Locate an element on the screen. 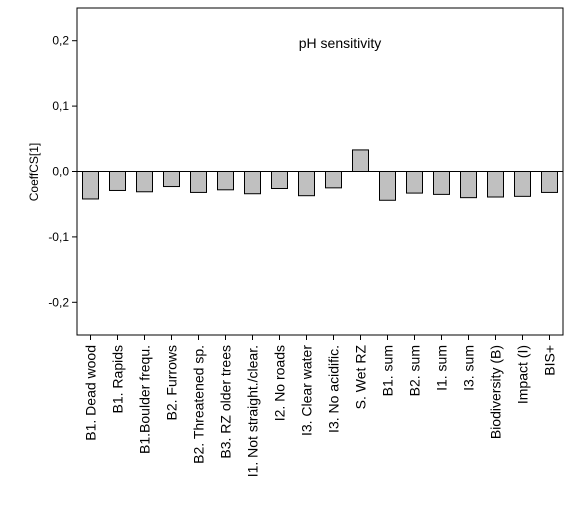  x-category-label: I2. No roads is located at coordinates (280, 383).